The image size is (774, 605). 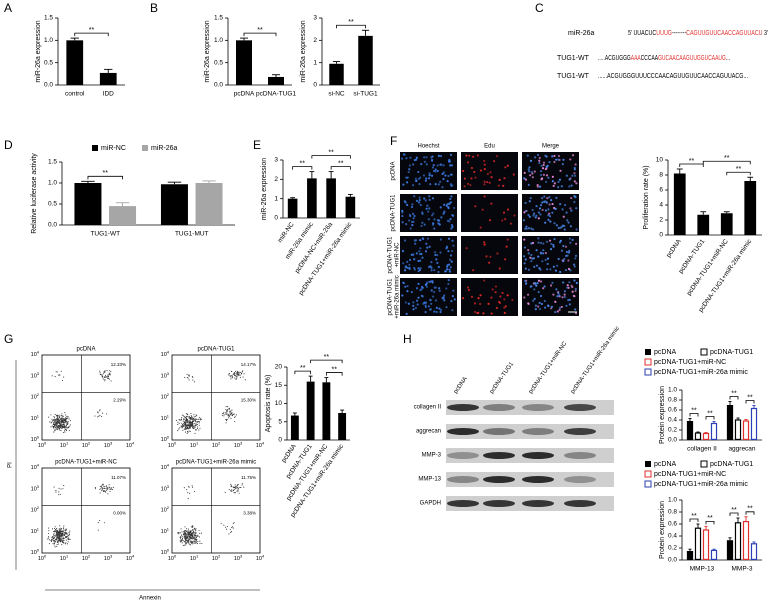 I want to click on legend-label: pcDNA-TUG1, so click(x=731, y=464).